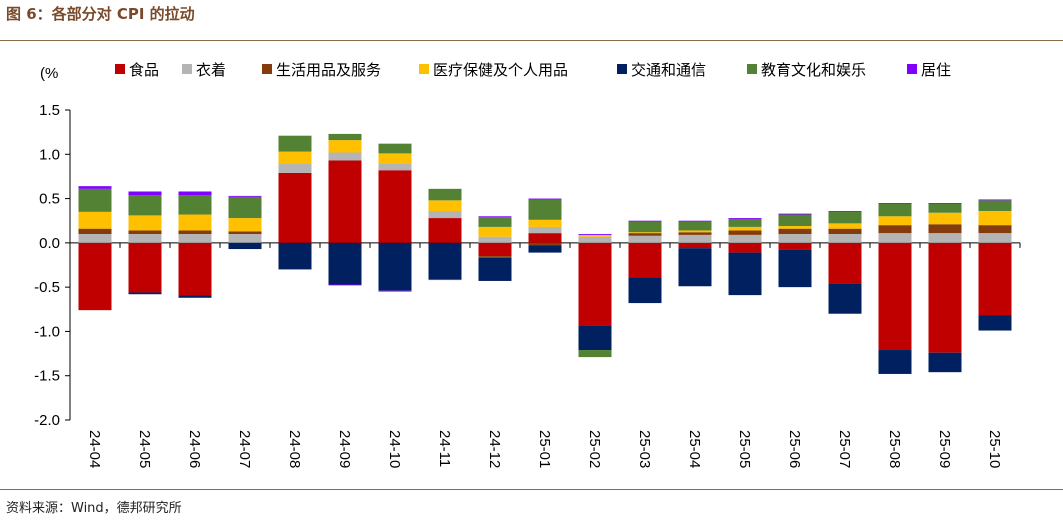 The width and height of the screenshot is (1063, 529). I want to click on x-tick-label: 25-09, so click(944, 449).